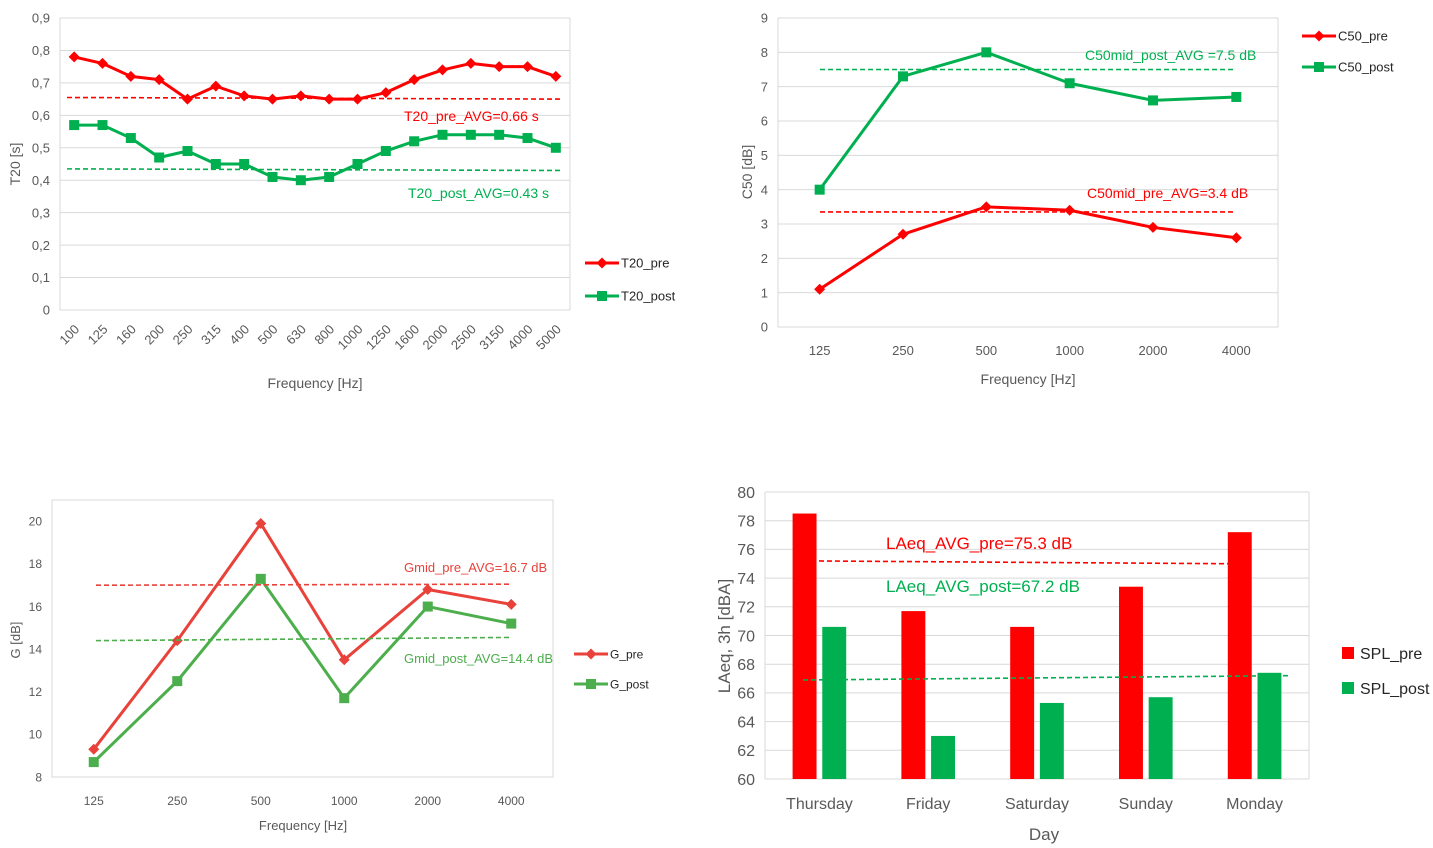  Describe the element at coordinates (475, 567) in the screenshot. I see `average-label: Gmid_pre_AVG=16.7 dB` at that location.